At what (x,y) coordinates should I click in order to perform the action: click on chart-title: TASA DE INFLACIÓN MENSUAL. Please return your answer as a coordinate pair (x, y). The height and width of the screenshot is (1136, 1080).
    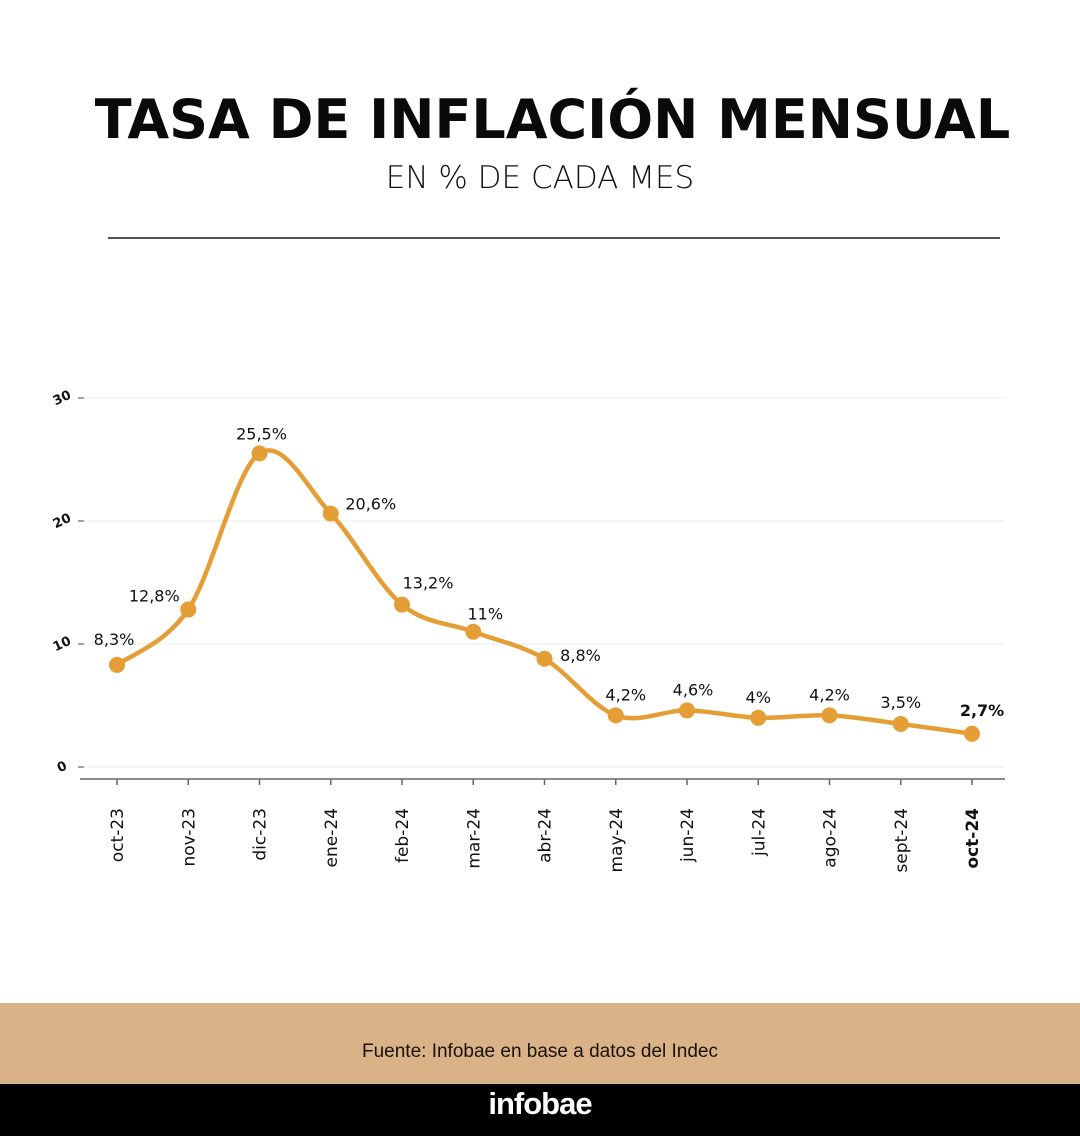
    Looking at the image, I should click on (552, 119).